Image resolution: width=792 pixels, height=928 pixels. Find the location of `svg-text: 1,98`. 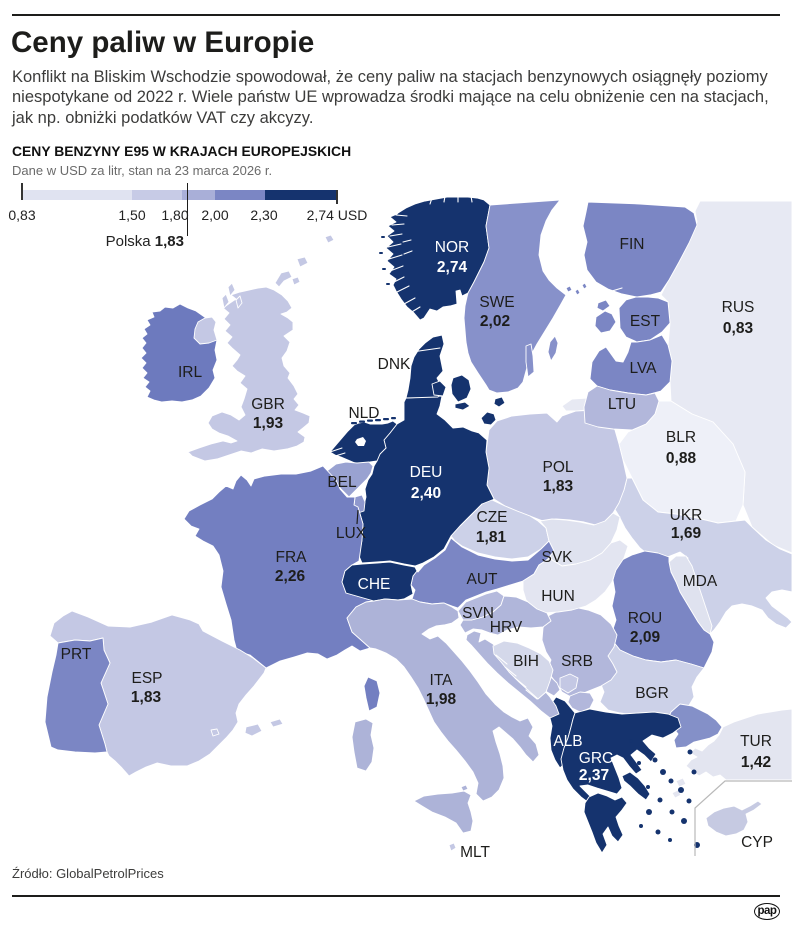

svg-text: 1,98 is located at coordinates (441, 699).